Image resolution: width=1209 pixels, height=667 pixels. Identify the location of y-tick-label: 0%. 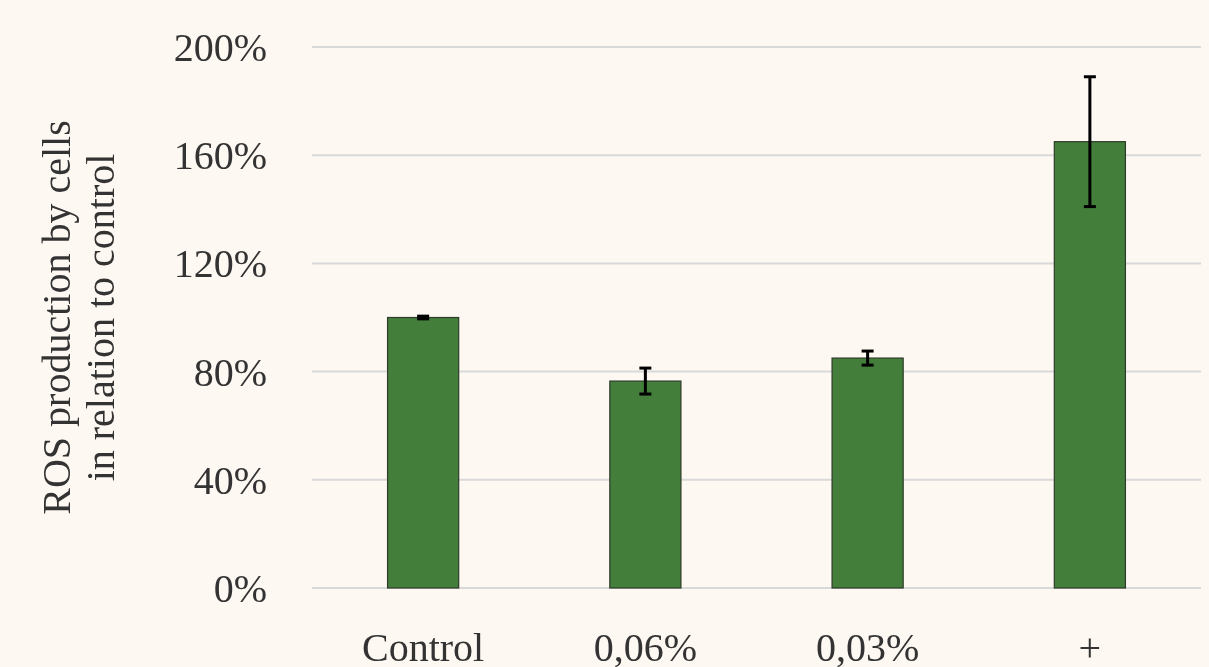
(240, 588).